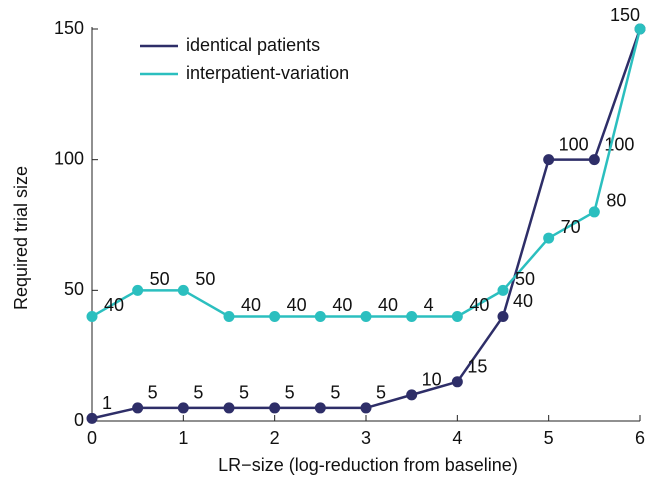 The image size is (649, 482). Describe the element at coordinates (92, 438) in the screenshot. I see `x-tick-label: 0` at that location.